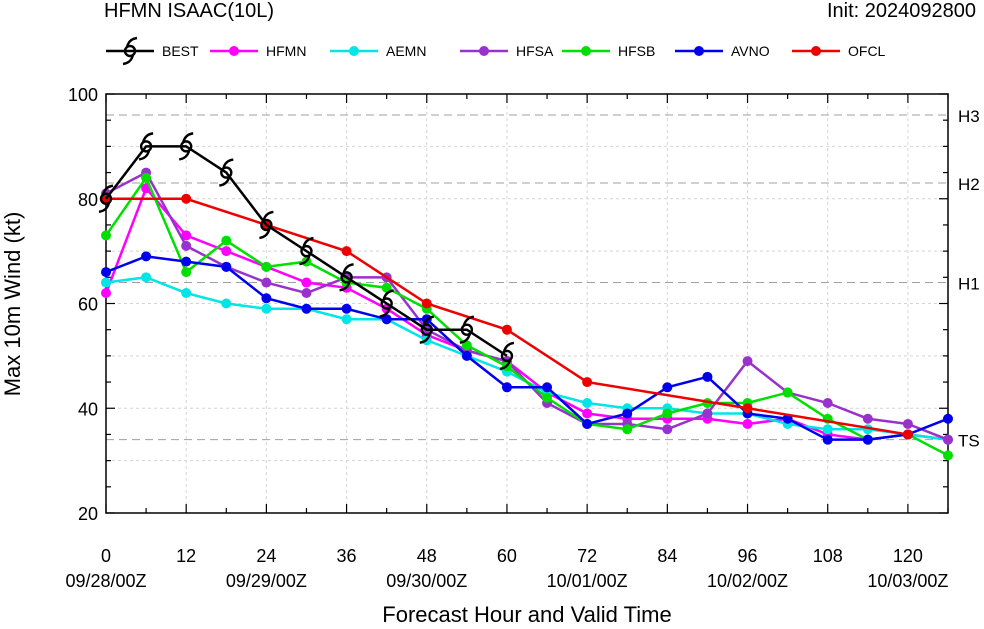 This screenshot has width=984, height=629. Describe the element at coordinates (347, 556) in the screenshot. I see `x-tick-label: 36` at that location.